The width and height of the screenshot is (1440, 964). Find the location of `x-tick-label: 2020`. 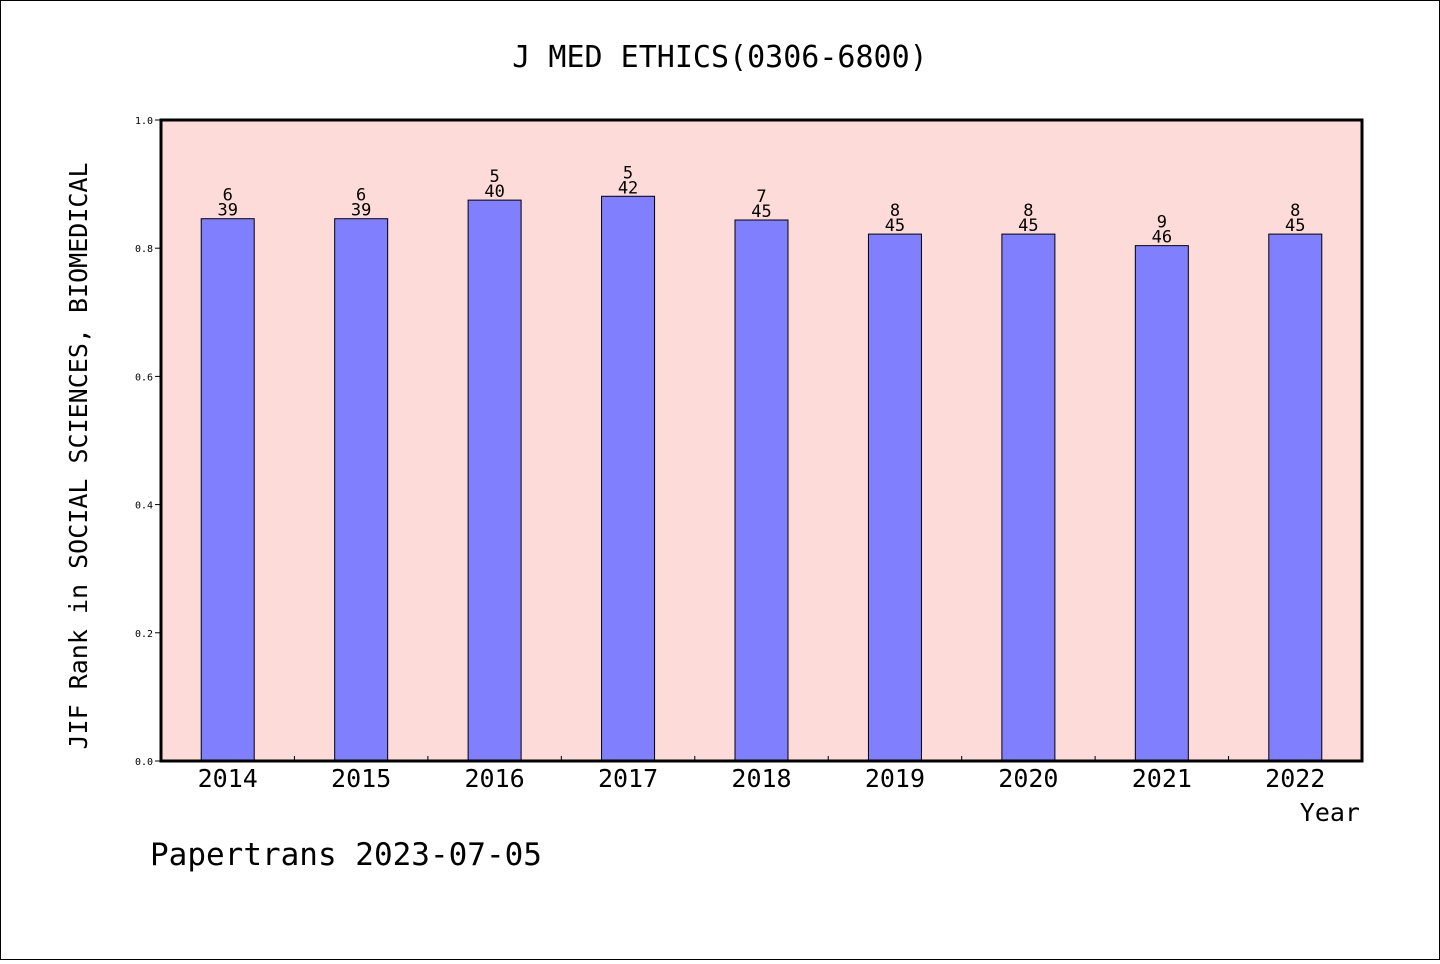

x-tick-label: 2020 is located at coordinates (1028, 778).